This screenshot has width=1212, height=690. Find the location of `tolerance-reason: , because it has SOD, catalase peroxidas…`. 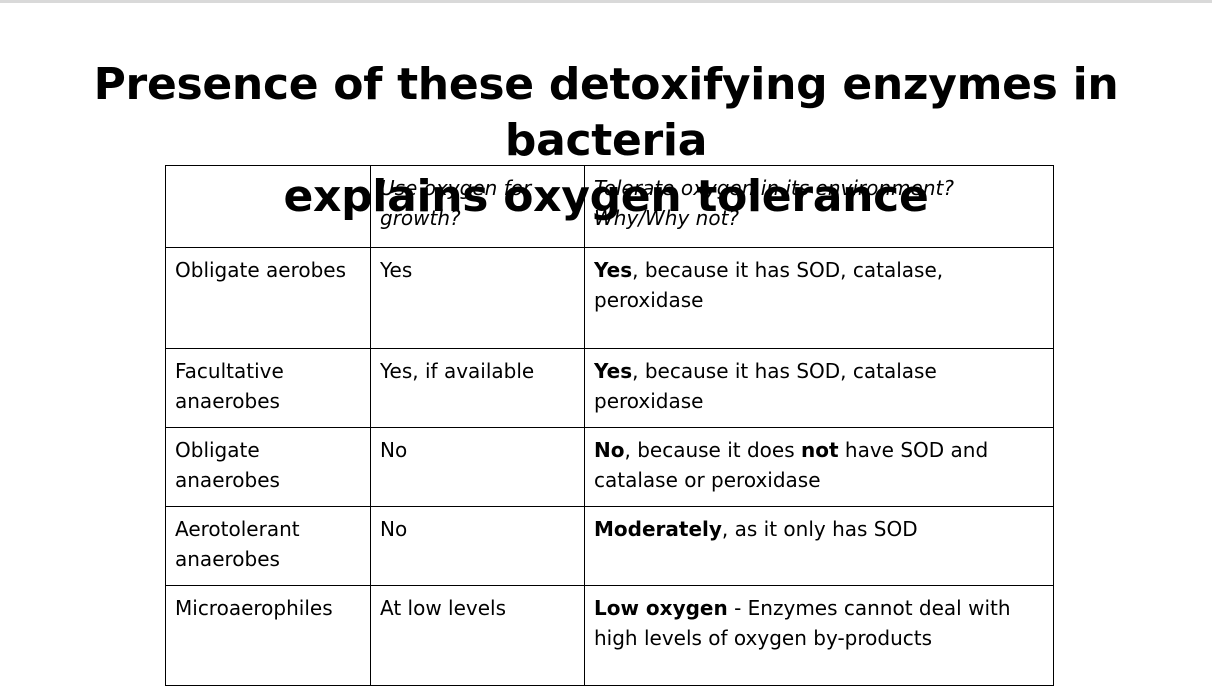

tolerance-reason: , because it has SOD, catalase peroxidas… is located at coordinates (765, 386).